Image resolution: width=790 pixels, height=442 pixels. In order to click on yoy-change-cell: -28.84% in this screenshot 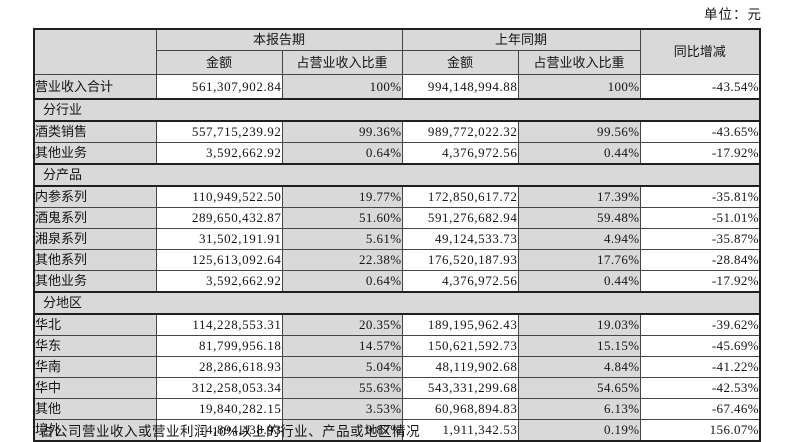, I will do `click(700, 260)`.